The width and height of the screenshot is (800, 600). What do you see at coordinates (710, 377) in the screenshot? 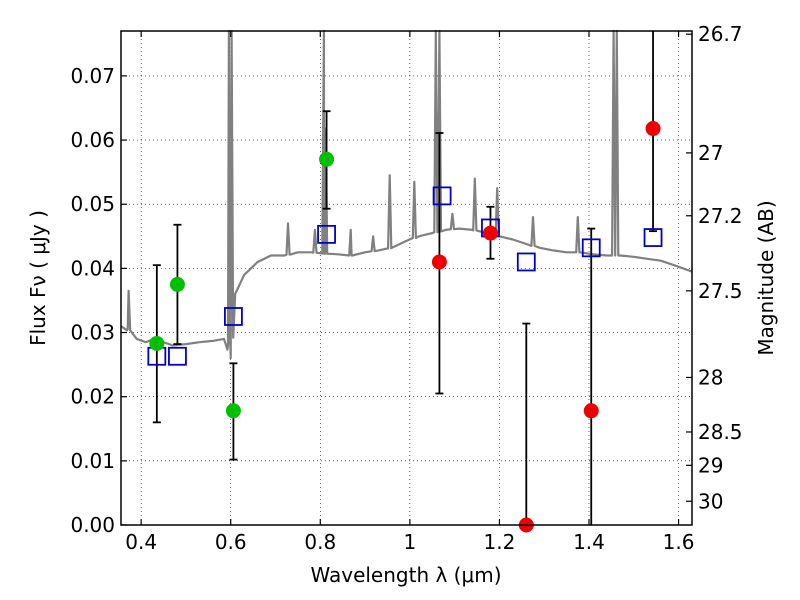
I see `y2-tick-label: 28` at bounding box center [710, 377].